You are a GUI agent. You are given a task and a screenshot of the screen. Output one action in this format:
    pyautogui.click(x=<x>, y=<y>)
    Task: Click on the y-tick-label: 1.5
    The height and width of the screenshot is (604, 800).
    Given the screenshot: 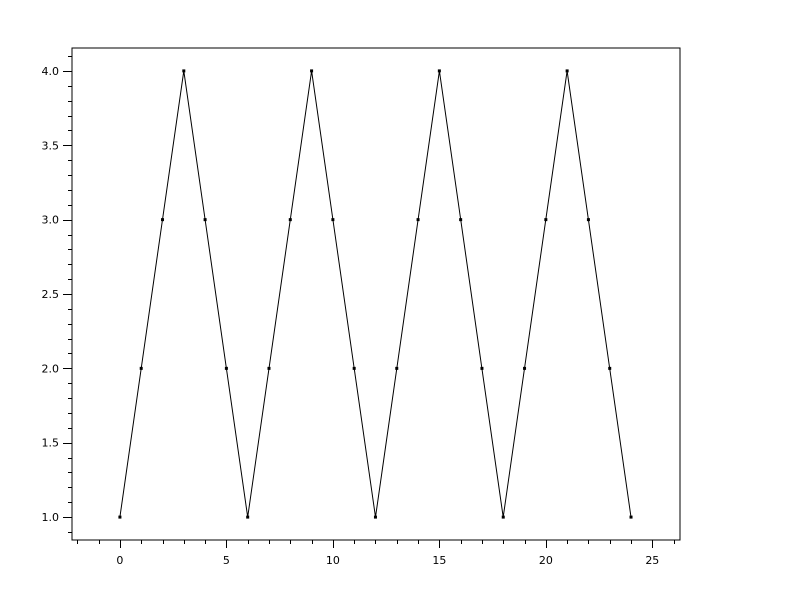 What is the action you would take?
    pyautogui.click(x=51, y=443)
    